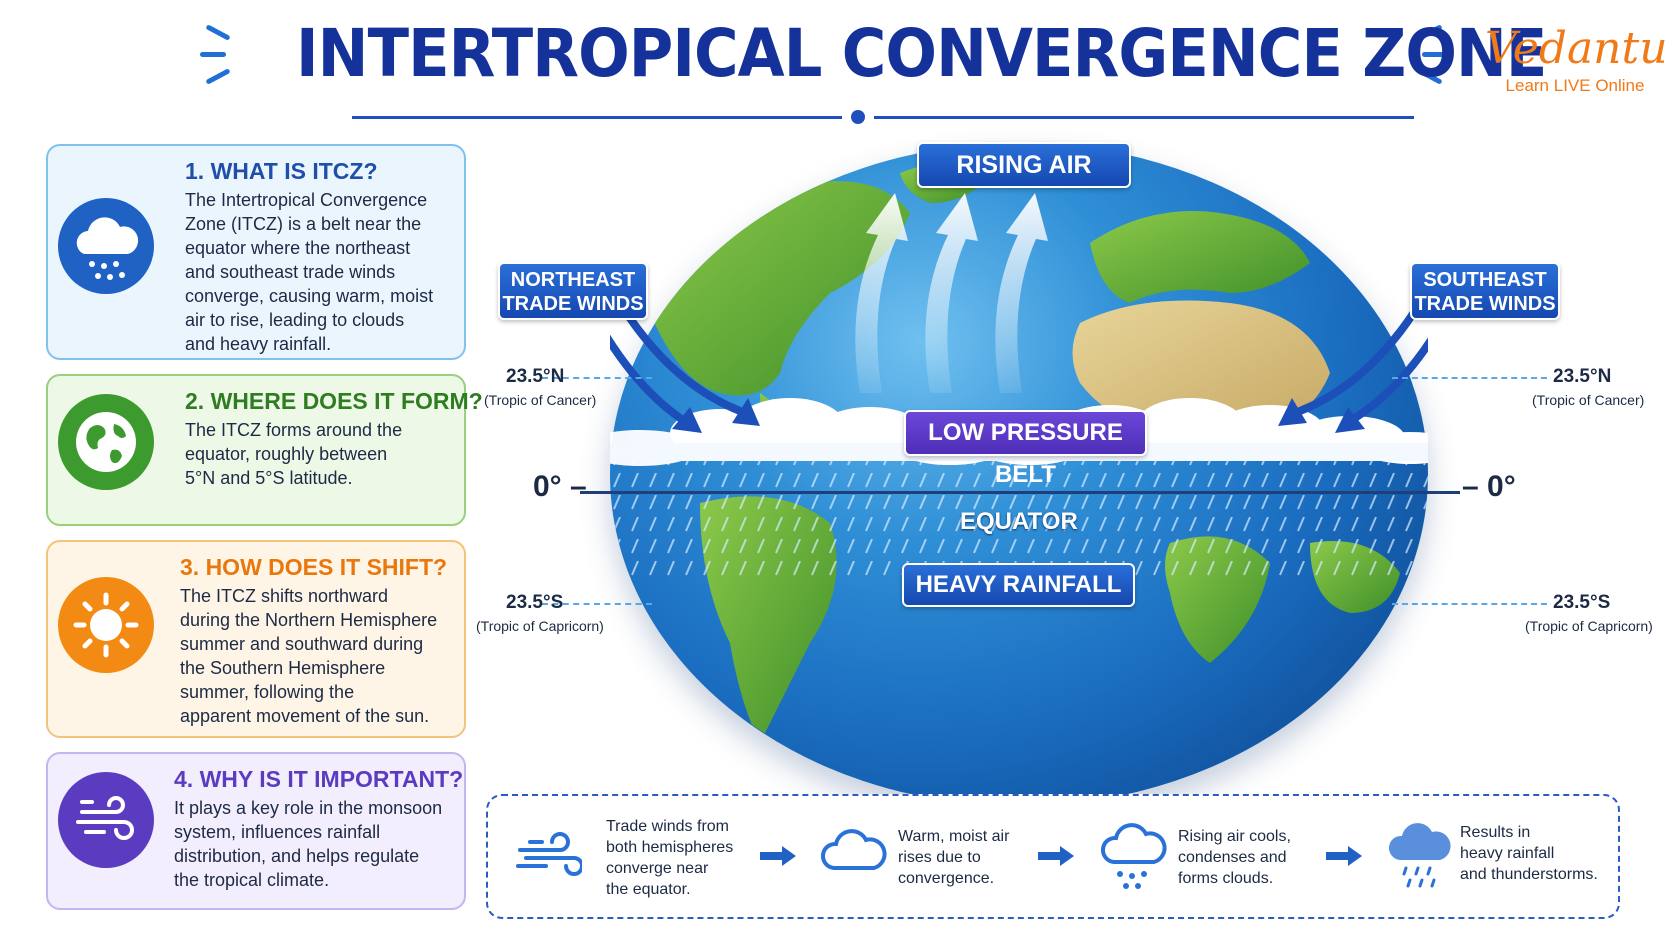 The height and width of the screenshot is (941, 1672). What do you see at coordinates (921, 53) in the screenshot?
I see `page-title: INTERTROPICAL CONVERGENCE ZONE` at bounding box center [921, 53].